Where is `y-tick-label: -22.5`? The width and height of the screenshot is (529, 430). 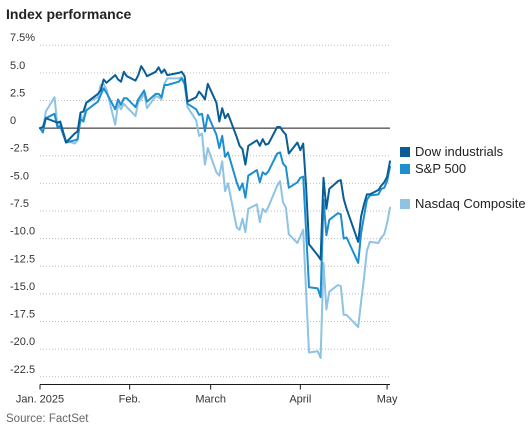 y-tick-label: -22.5 is located at coordinates (22, 370).